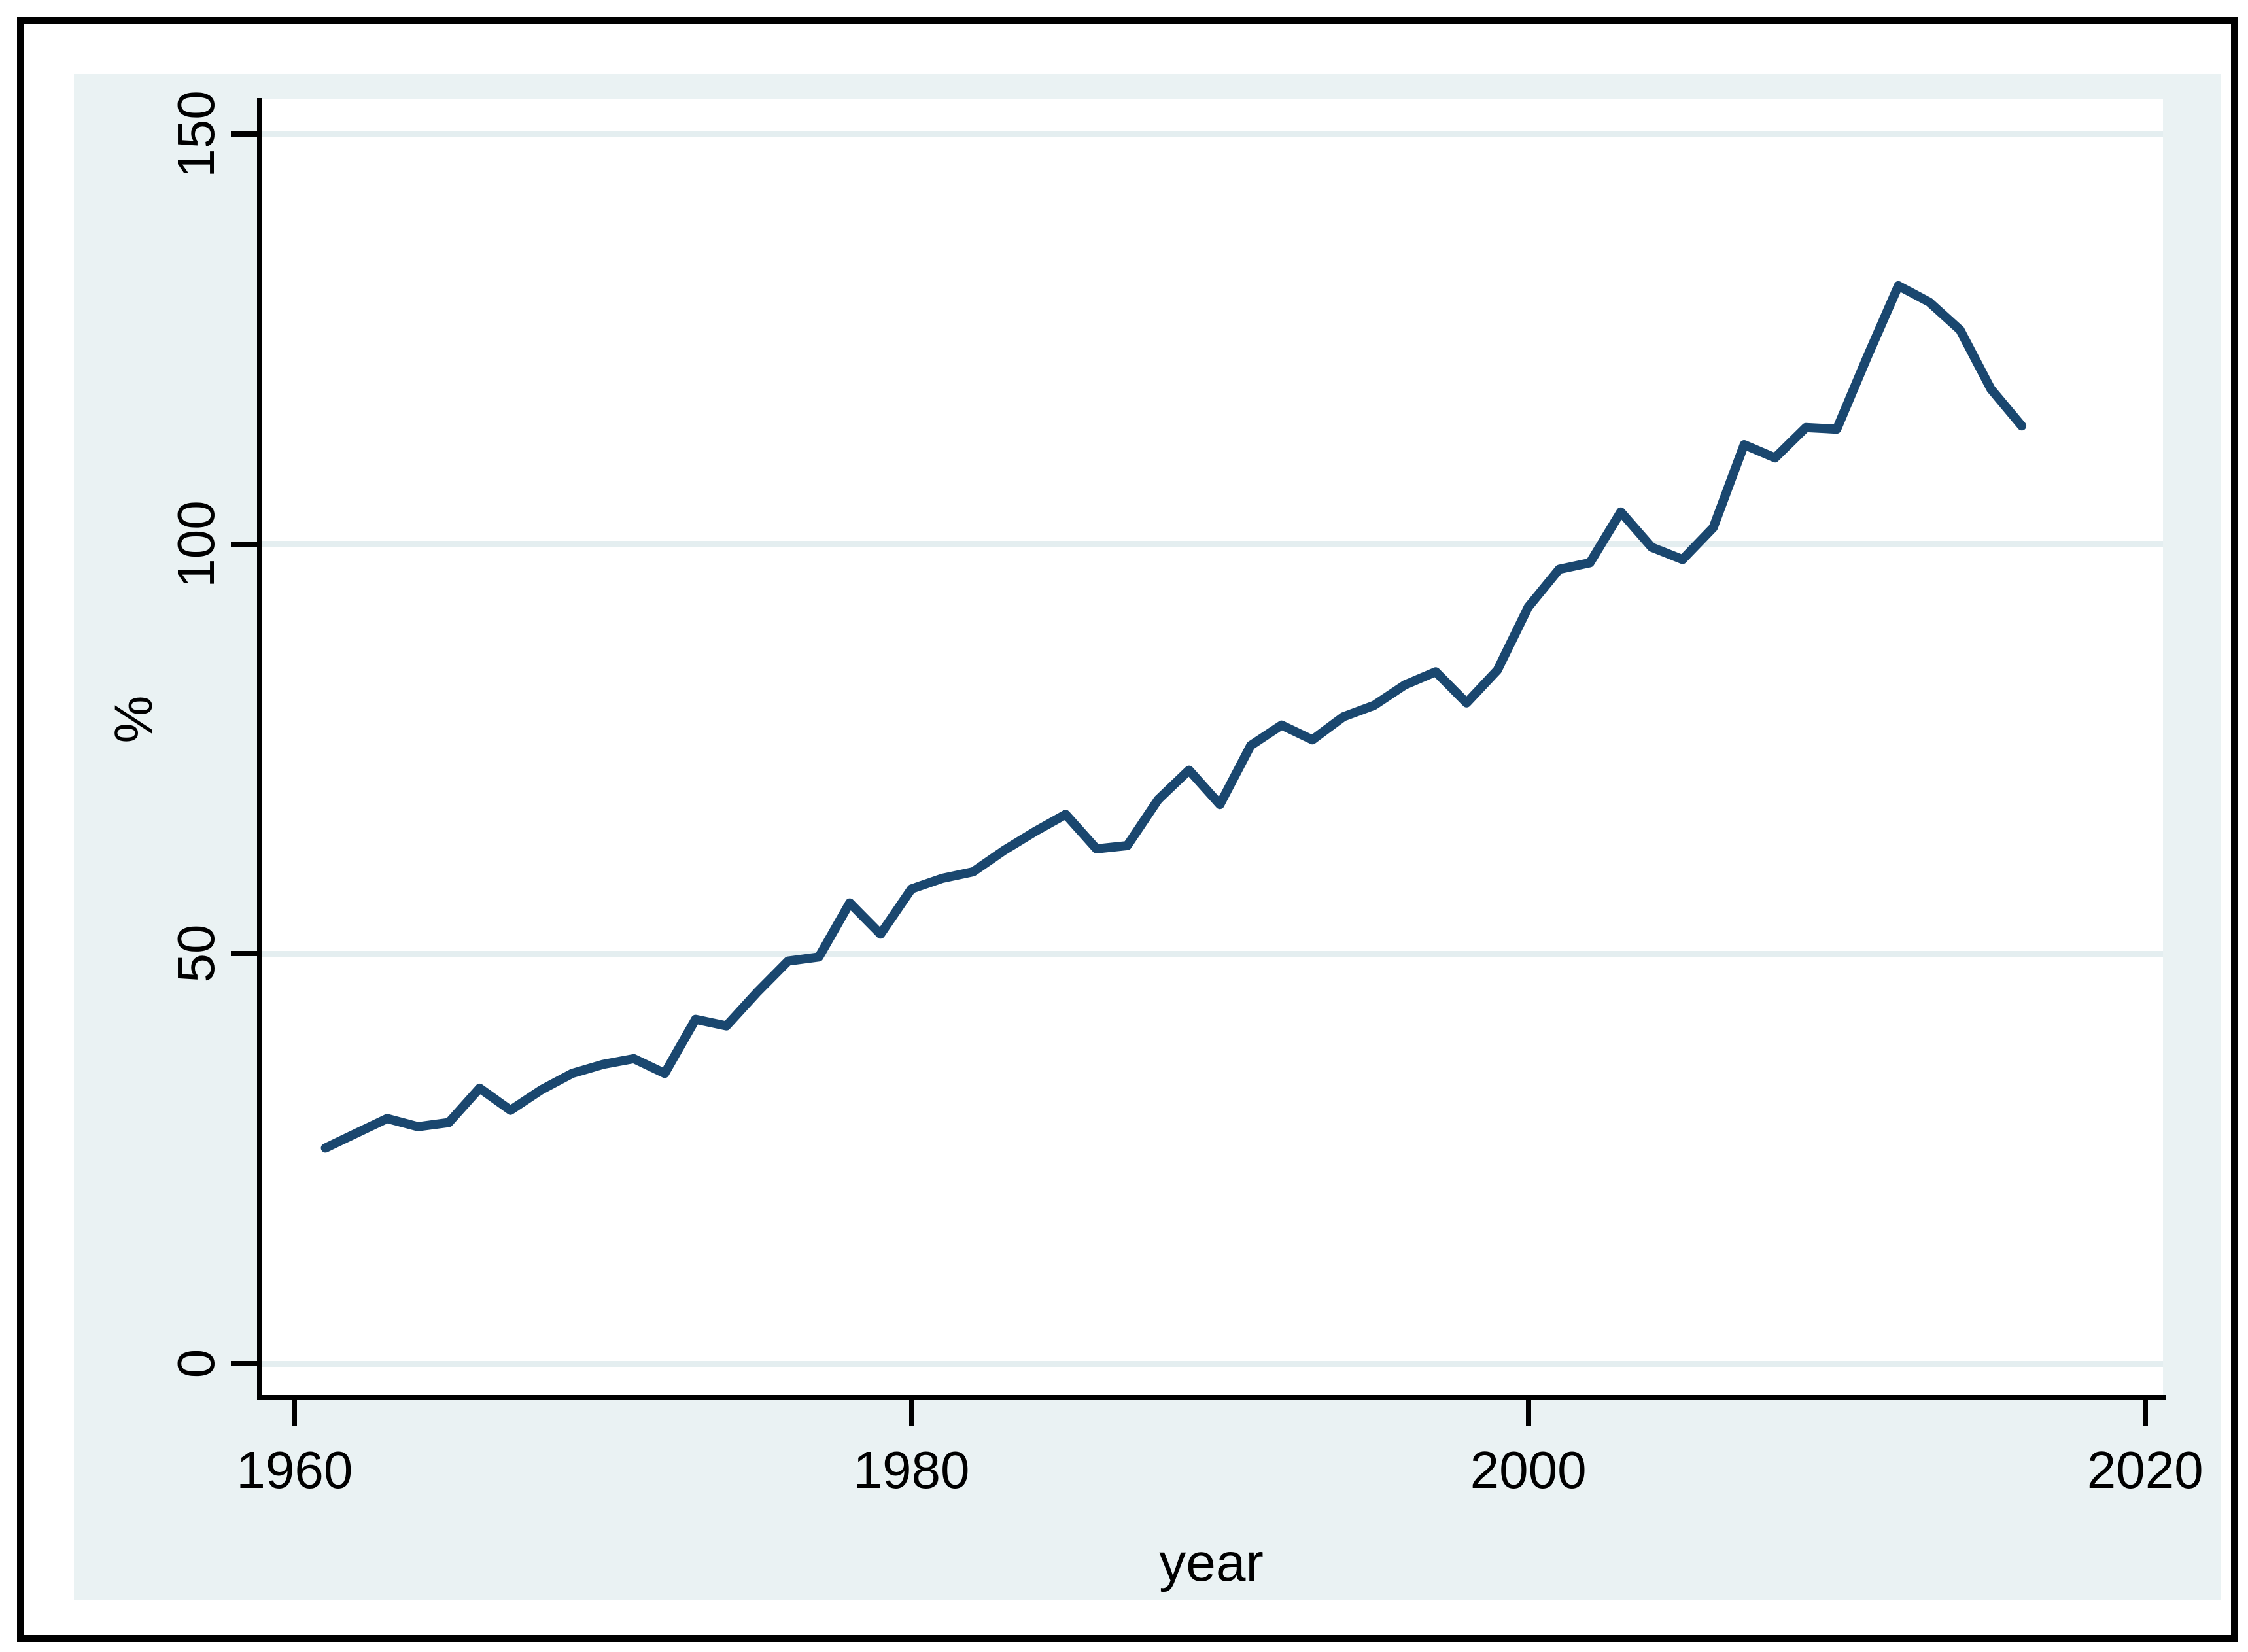 This screenshot has height=1652, width=2248. What do you see at coordinates (196, 134) in the screenshot?
I see `y-tick-label: 150` at bounding box center [196, 134].